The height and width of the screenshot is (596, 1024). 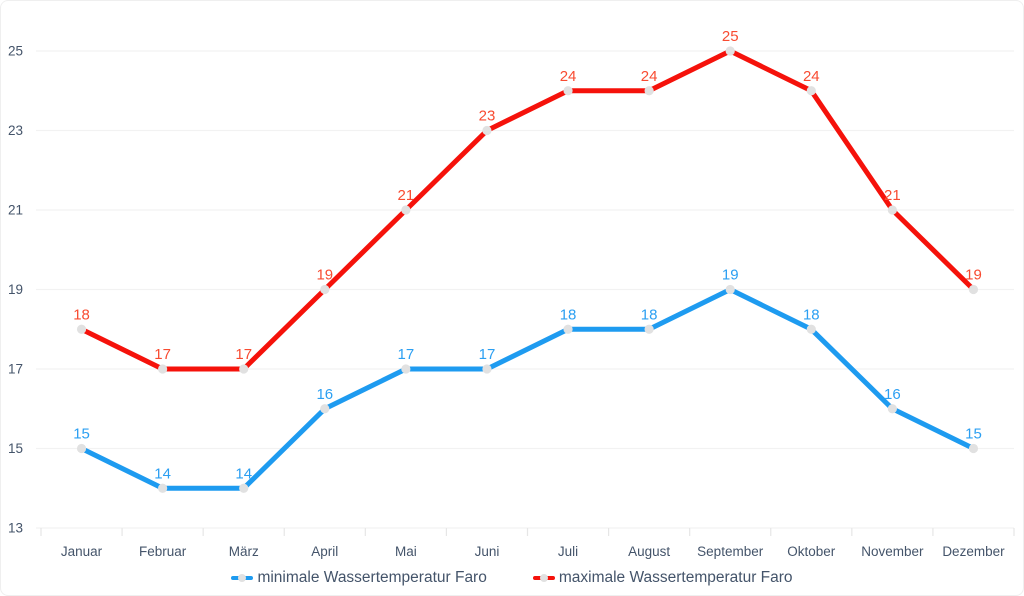 What do you see at coordinates (811, 551) in the screenshot?
I see `x-category-label: Oktober` at bounding box center [811, 551].